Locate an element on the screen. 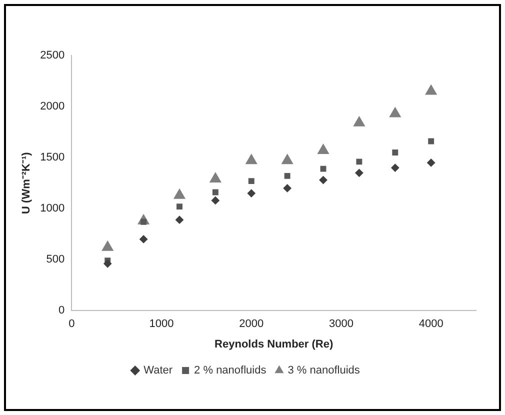 The image size is (505, 415). x-tick-label: 2000 is located at coordinates (251, 324).